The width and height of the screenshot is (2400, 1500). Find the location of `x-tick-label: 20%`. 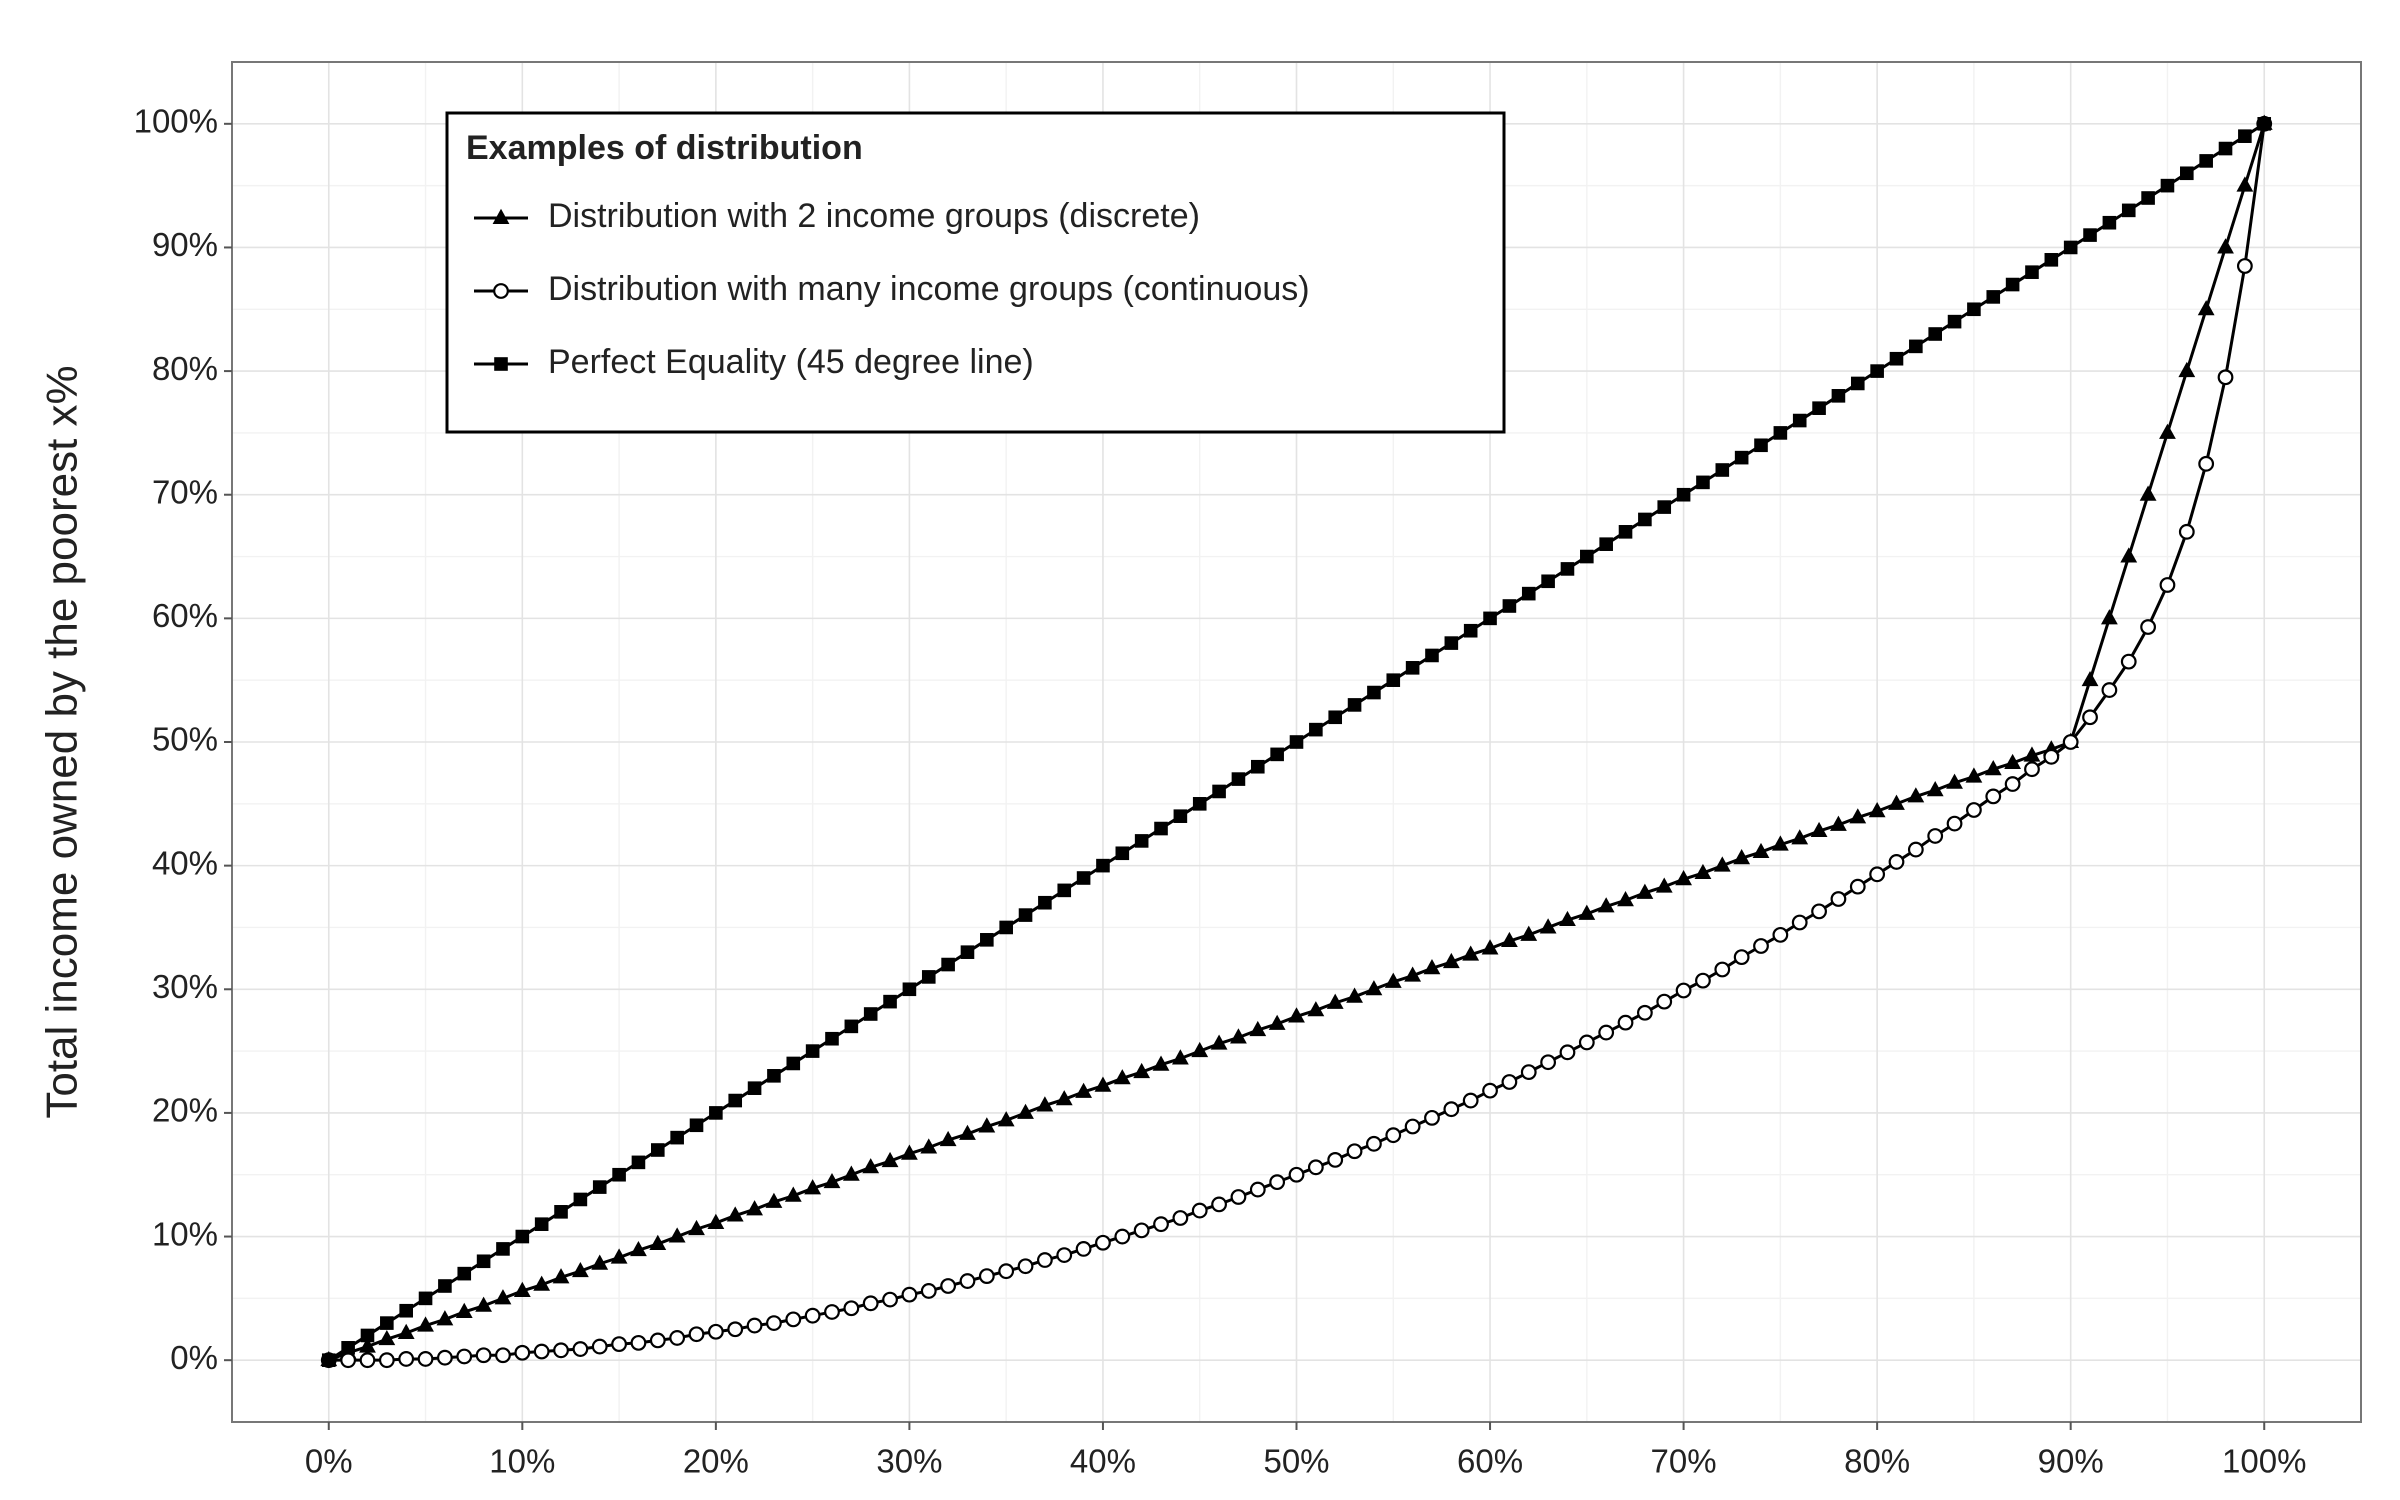

x-tick-label: 20% is located at coordinates (716, 1461).